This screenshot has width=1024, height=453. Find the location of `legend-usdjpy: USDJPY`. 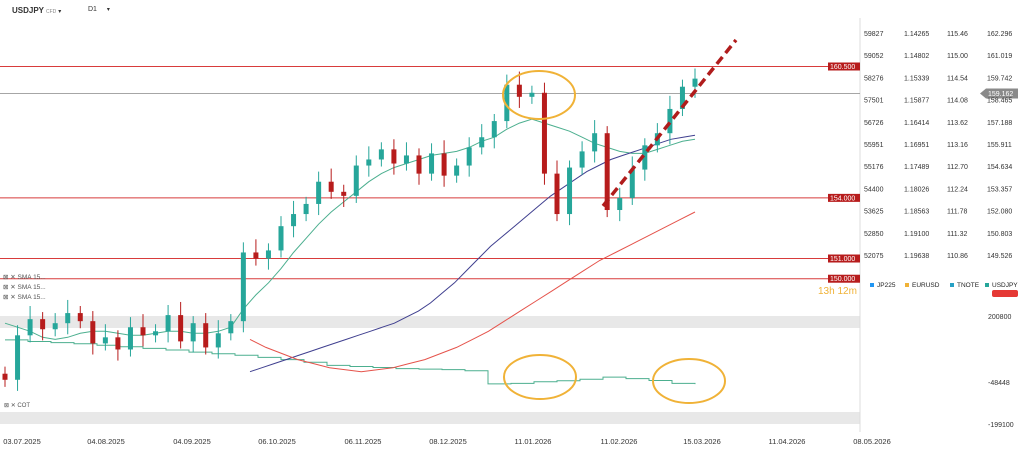

legend-usdjpy: USDJPY is located at coordinates (1001, 285).